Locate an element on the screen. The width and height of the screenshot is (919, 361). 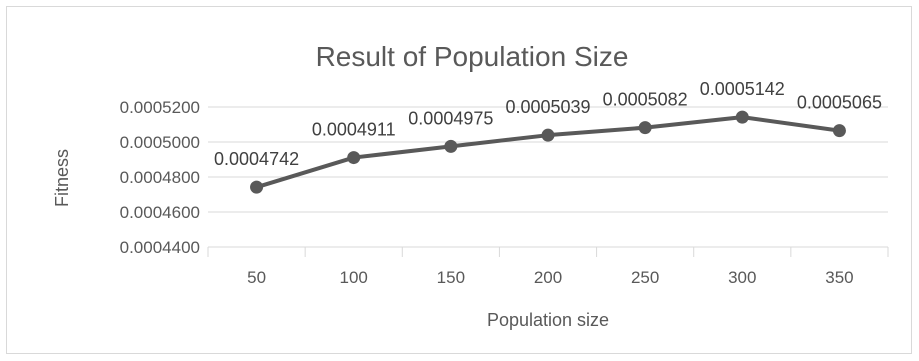
chart-title: Result of Population Size is located at coordinates (472, 56).